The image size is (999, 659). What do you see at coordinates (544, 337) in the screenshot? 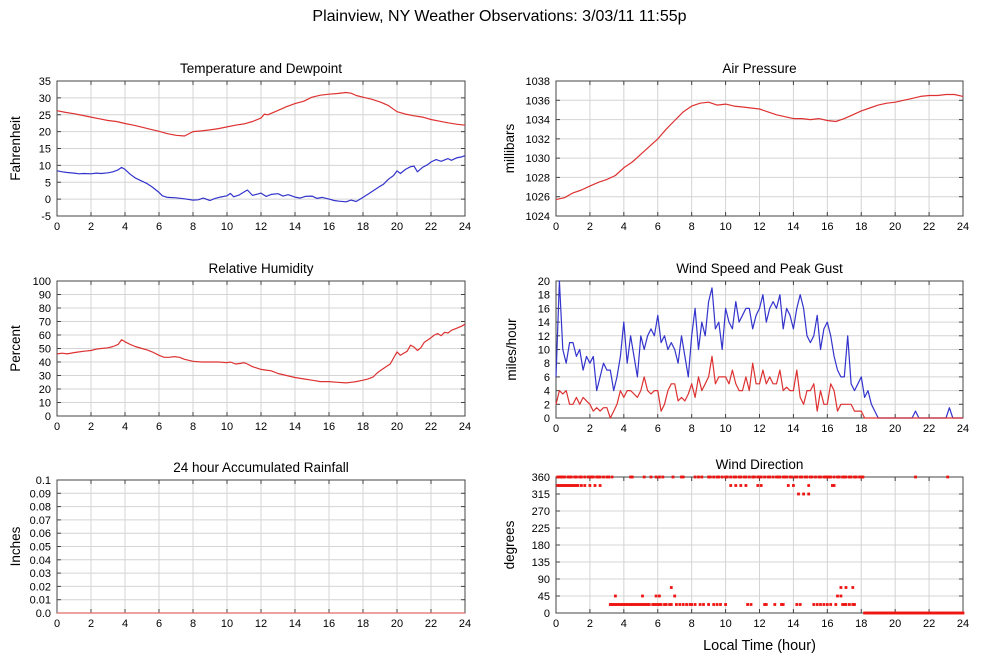
I see `y-tick-label: 12` at bounding box center [544, 337].